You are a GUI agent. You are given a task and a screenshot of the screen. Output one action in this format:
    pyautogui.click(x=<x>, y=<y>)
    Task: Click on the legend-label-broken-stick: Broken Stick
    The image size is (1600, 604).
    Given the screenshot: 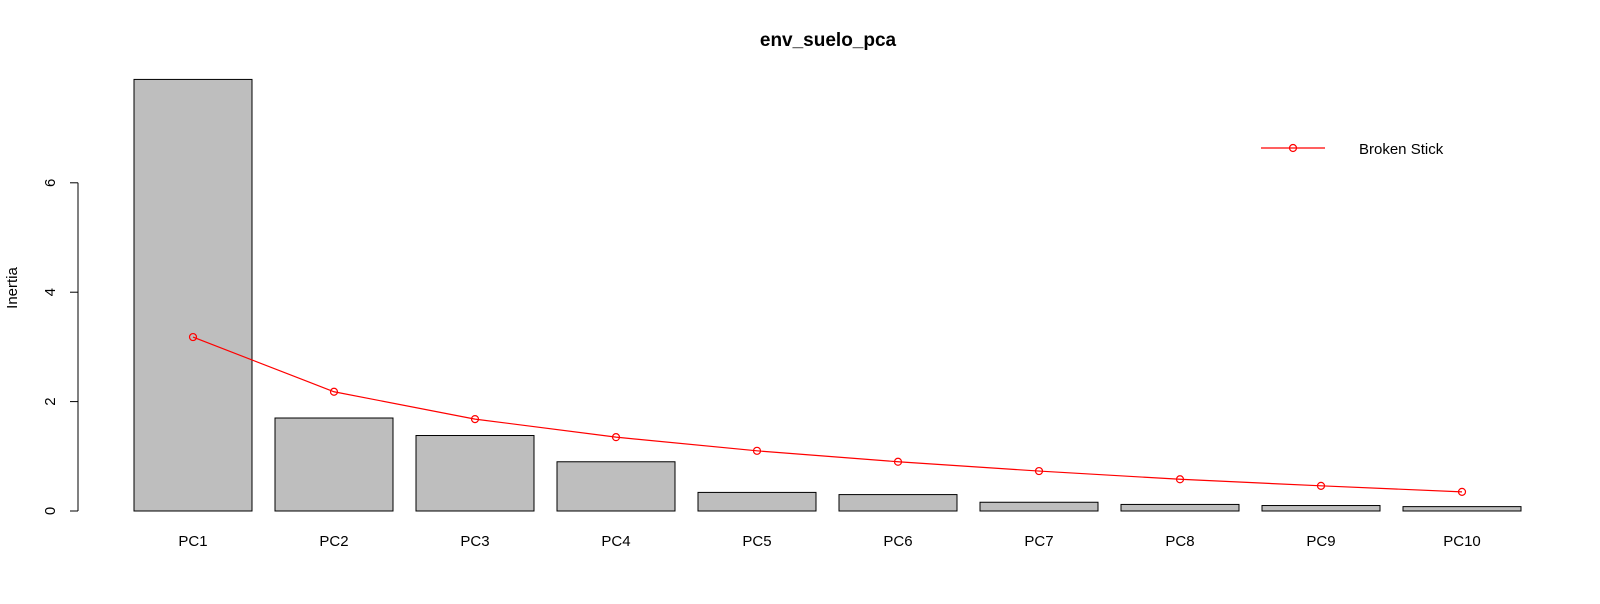 What is the action you would take?
    pyautogui.click(x=1401, y=149)
    